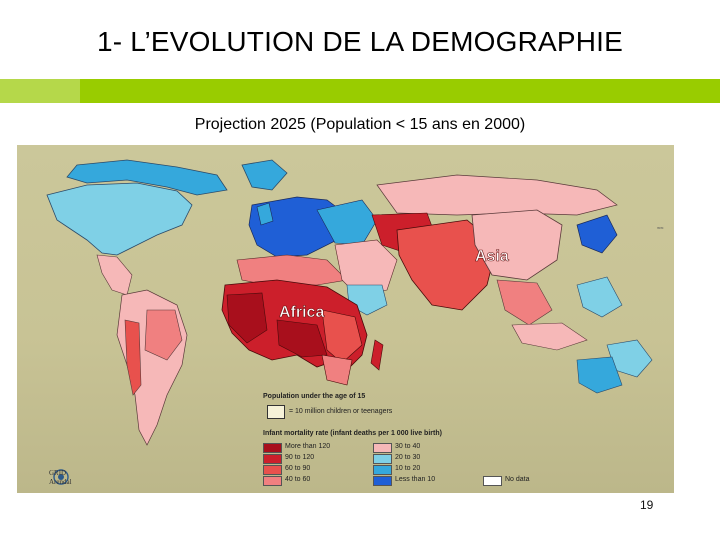 The height and width of the screenshot is (540, 720). I want to click on greenland-region, so click(264, 175).